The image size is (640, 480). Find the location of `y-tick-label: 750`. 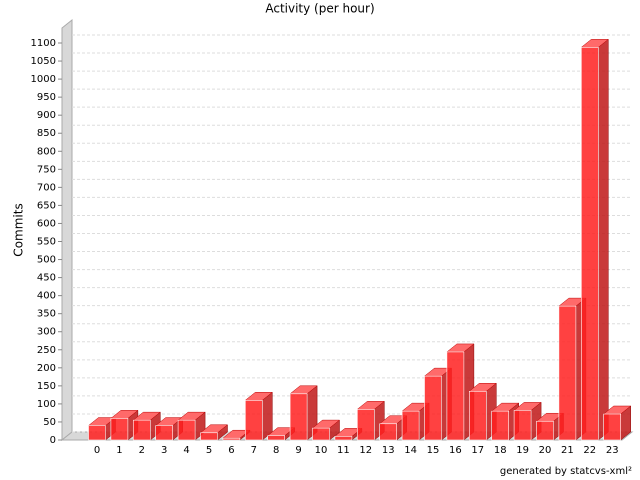

y-tick-label: 750 is located at coordinates (46, 169).